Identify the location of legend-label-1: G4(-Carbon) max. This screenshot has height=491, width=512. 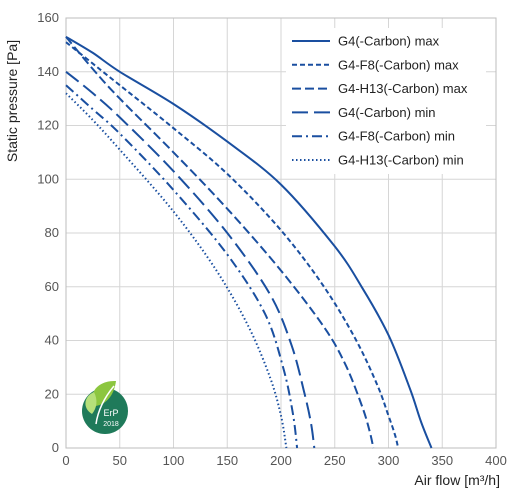
(389, 41).